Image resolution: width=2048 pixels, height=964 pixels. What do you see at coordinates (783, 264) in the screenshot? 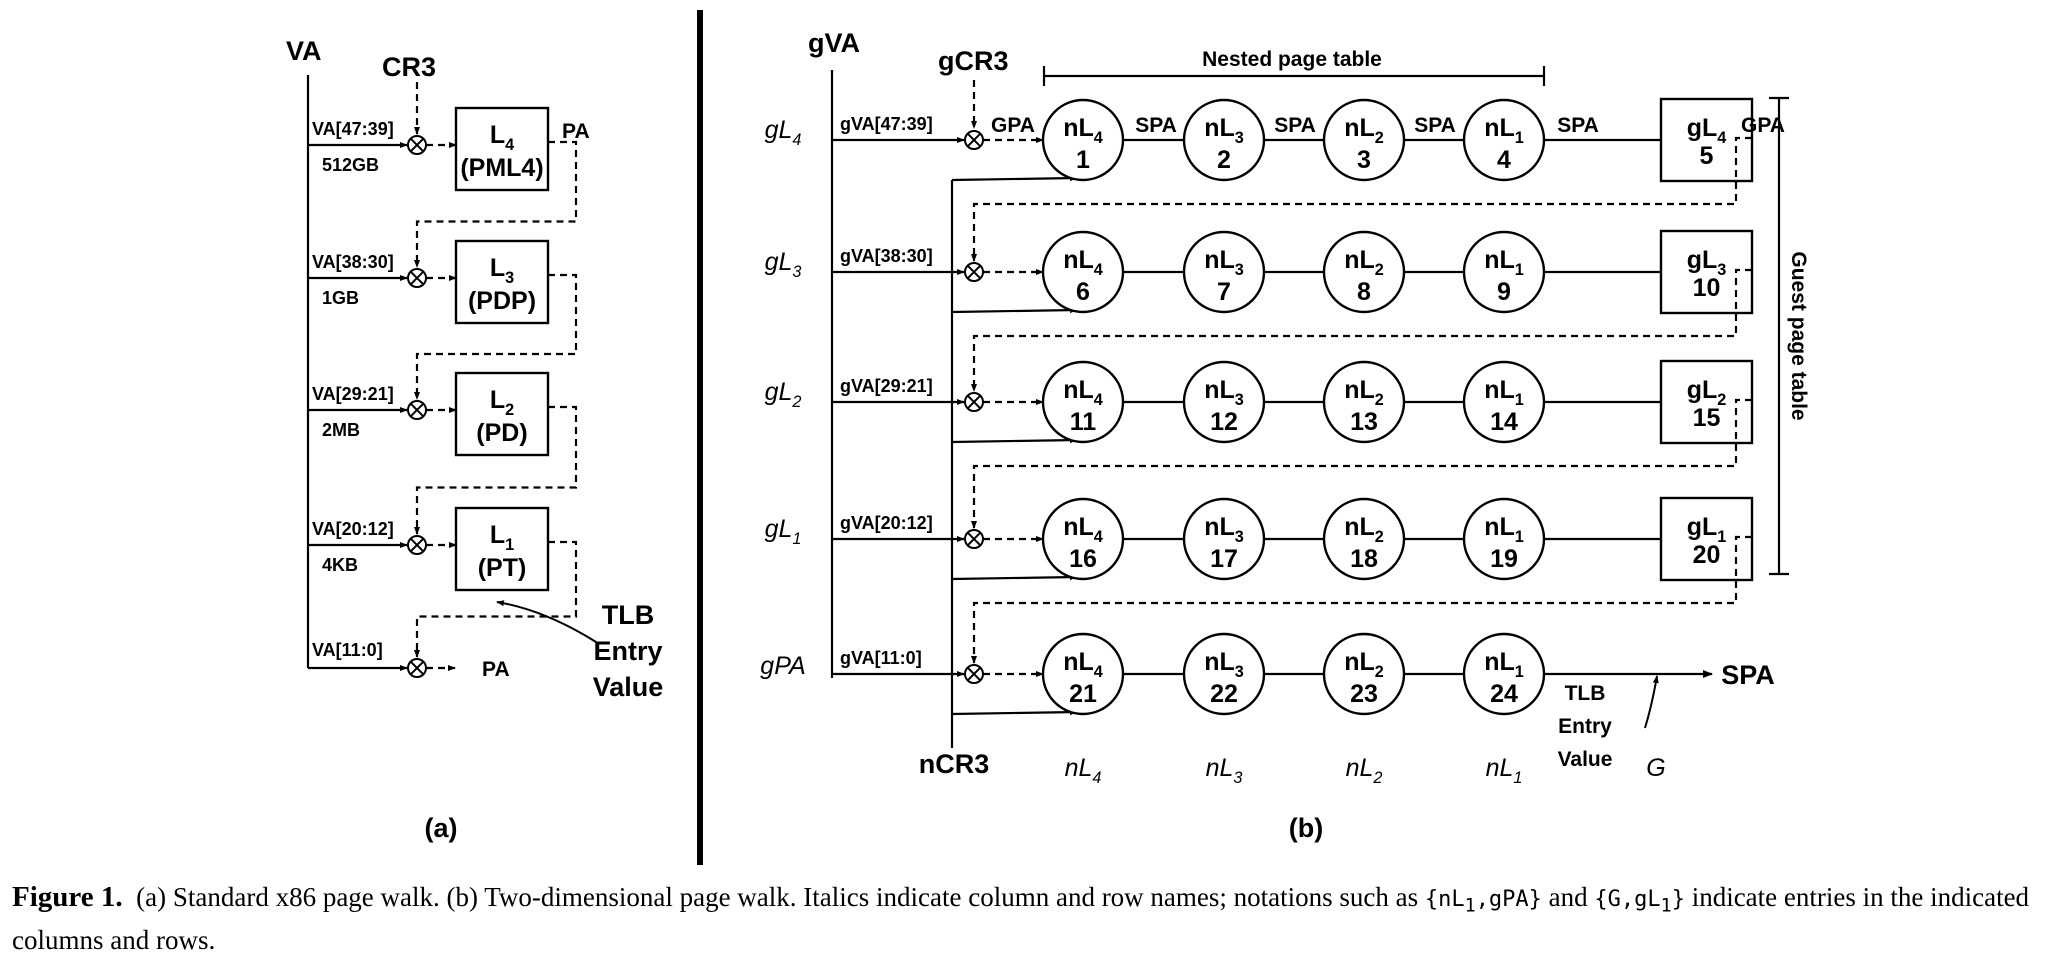
I see `row-name-label: gL3` at bounding box center [783, 264].